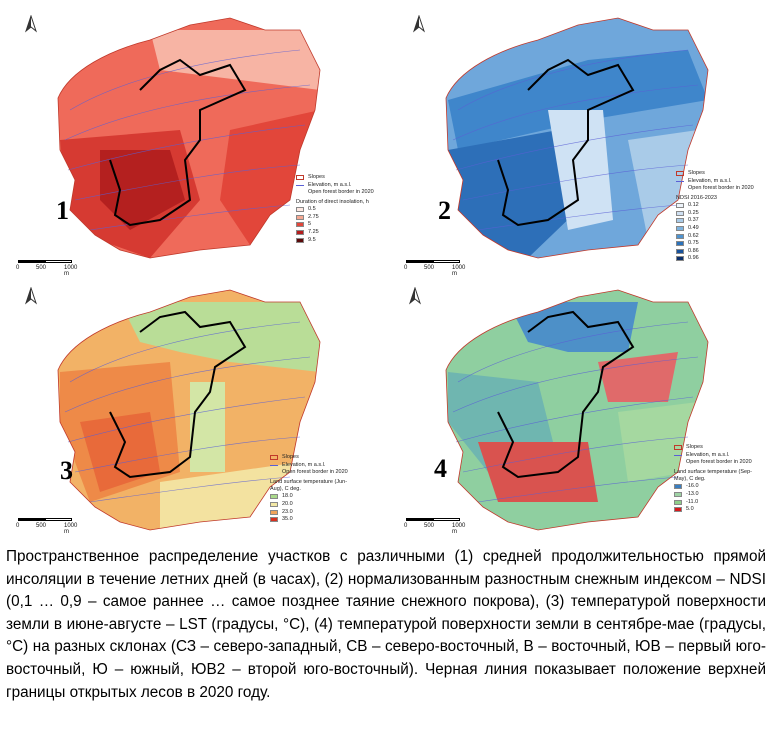 The width and height of the screenshot is (777, 756). I want to click on map-3-svg, so click(189, 410).